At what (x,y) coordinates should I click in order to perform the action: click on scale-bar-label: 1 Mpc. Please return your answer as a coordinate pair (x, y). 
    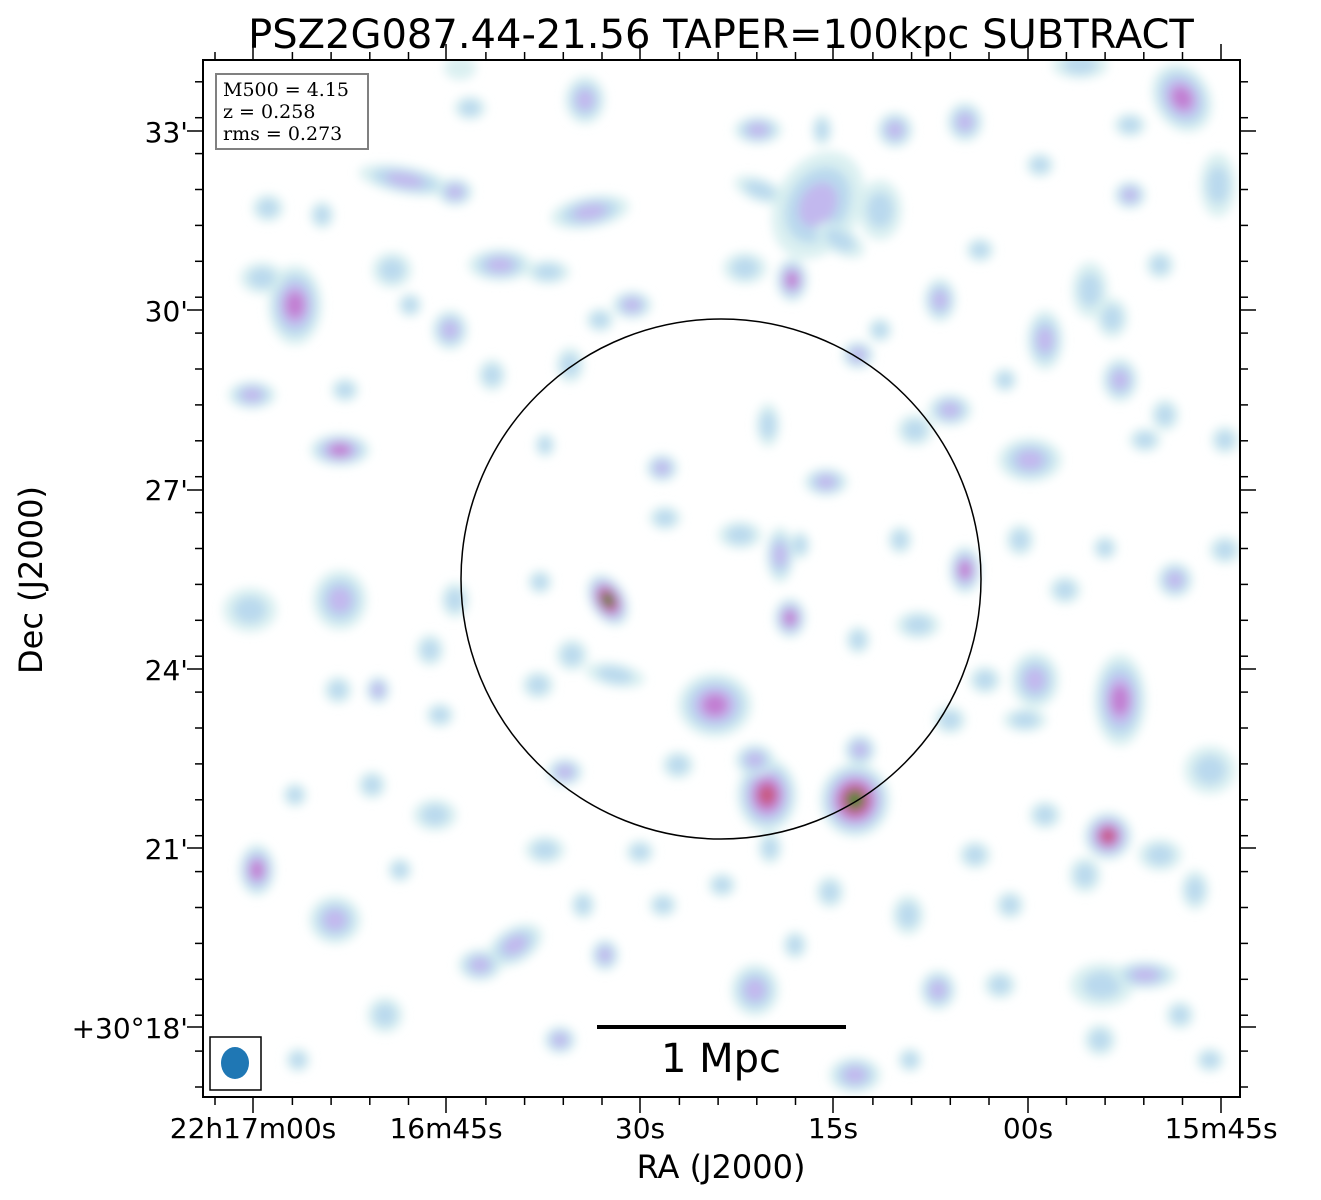
    Looking at the image, I should click on (721, 1059).